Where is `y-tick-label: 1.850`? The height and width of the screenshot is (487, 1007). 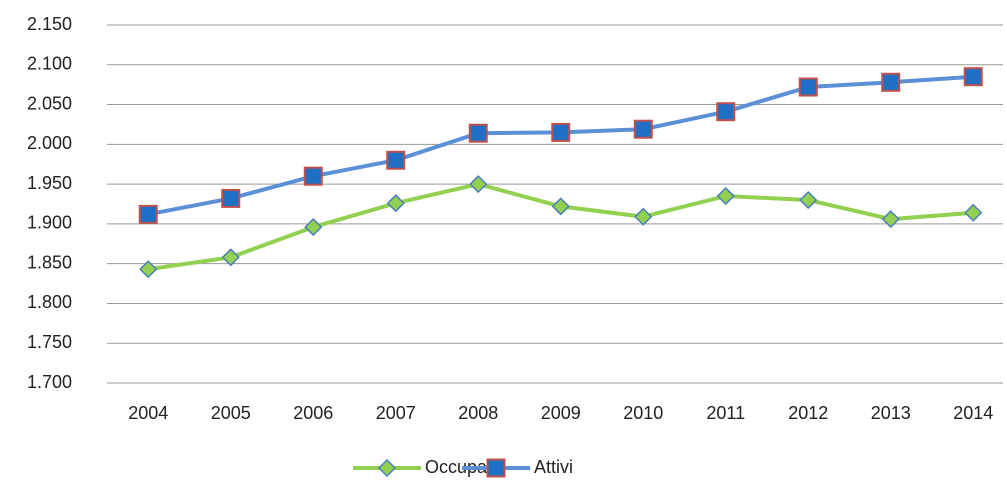
y-tick-label: 1.850 is located at coordinates (49, 262).